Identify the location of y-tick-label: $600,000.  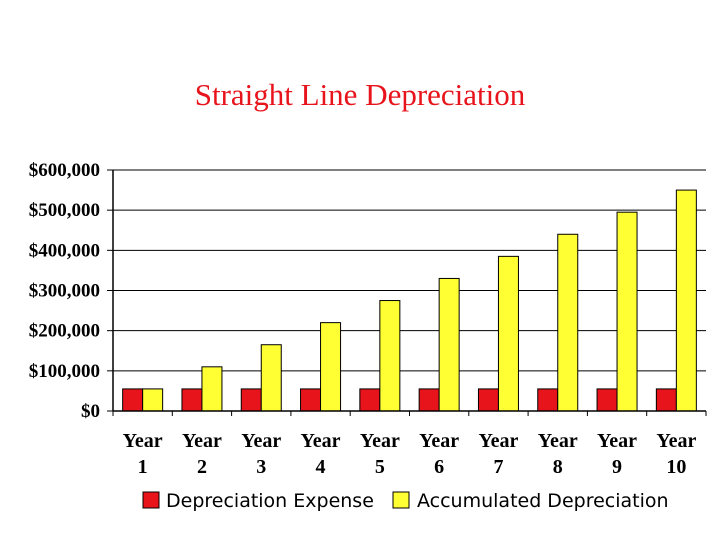
(64, 170).